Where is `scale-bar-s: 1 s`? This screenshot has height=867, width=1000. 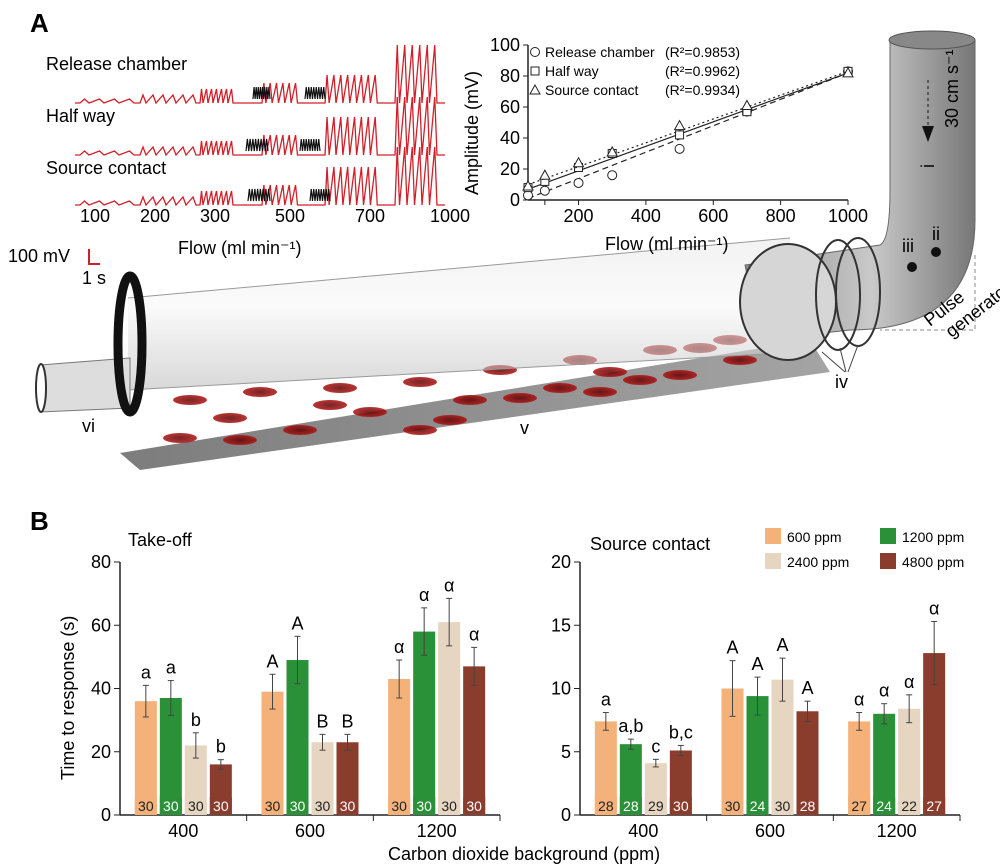
scale-bar-s: 1 s is located at coordinates (94, 278).